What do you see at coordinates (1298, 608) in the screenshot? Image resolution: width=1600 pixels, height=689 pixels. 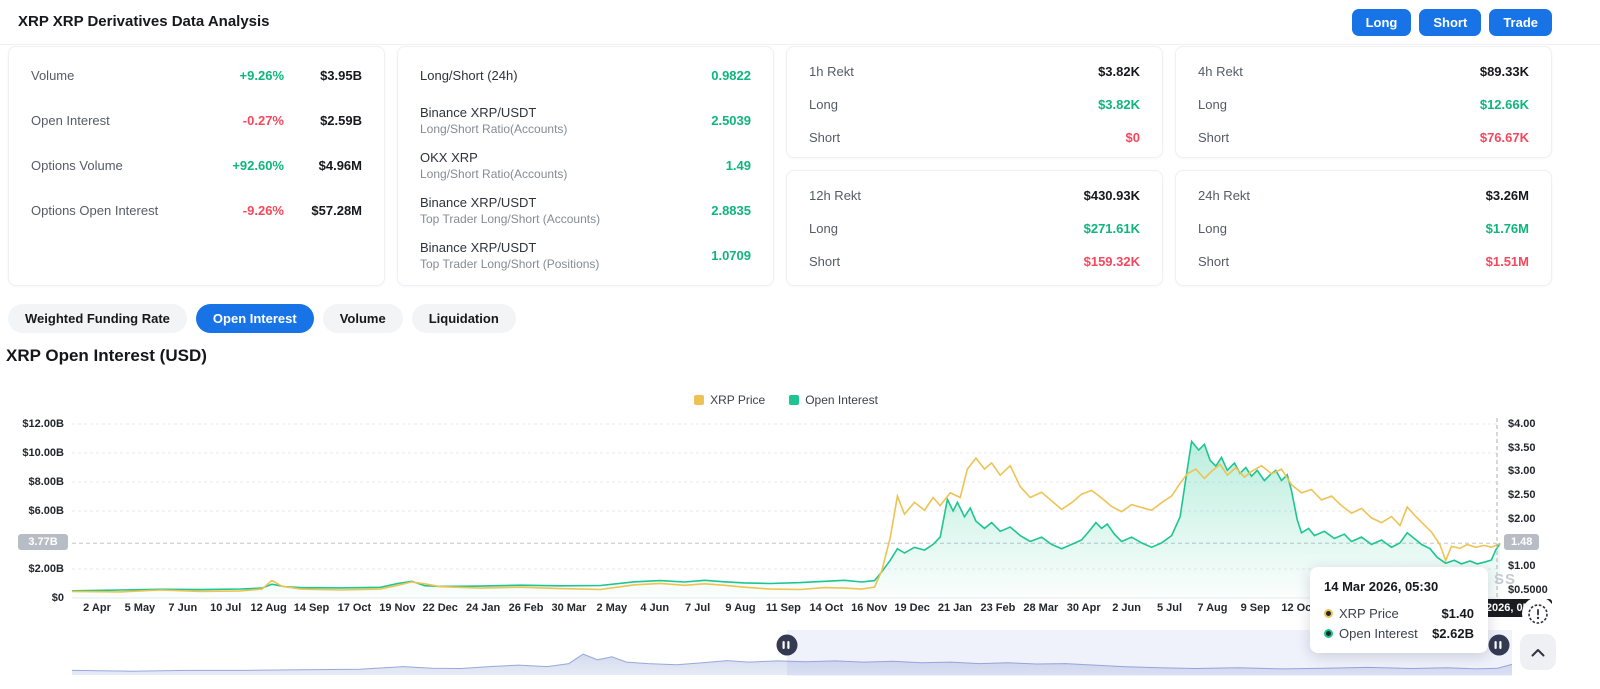 I see `x-axis-label: 12 Oct` at bounding box center [1298, 608].